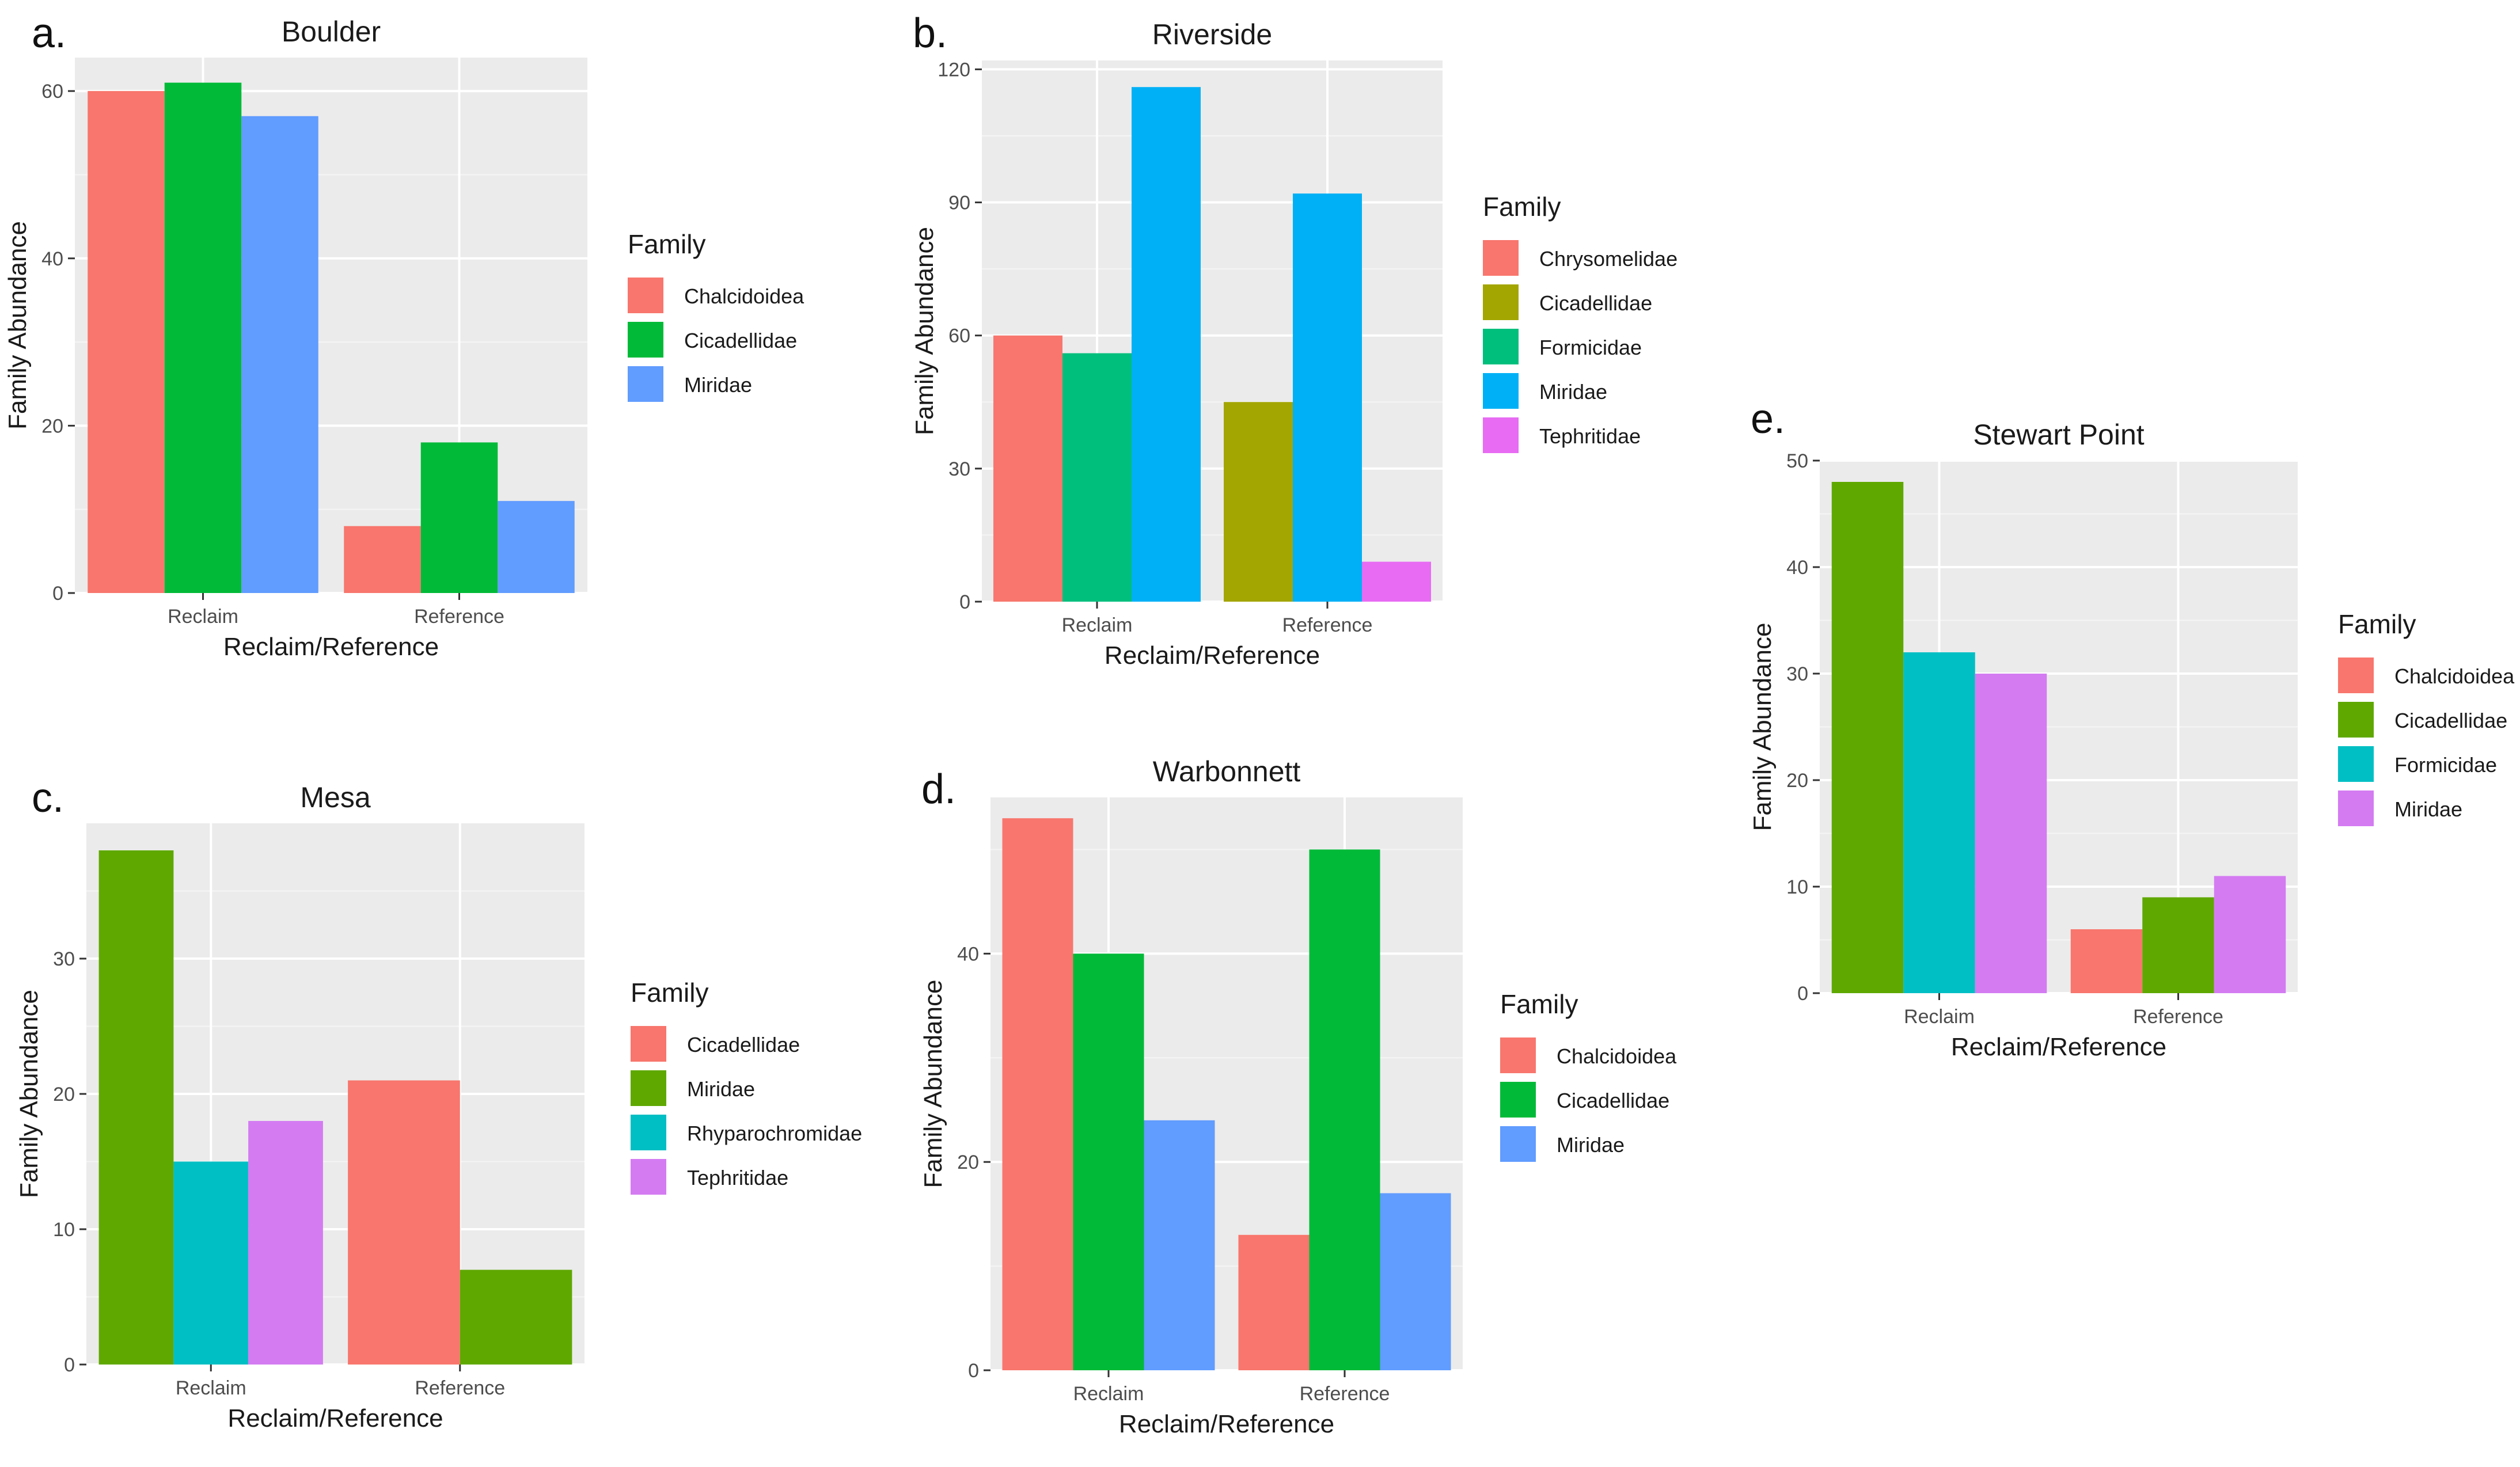 This screenshot has width=2520, height=1467. Describe the element at coordinates (69, 1365) in the screenshot. I see `chart-3-y-tick-label: 0` at that location.